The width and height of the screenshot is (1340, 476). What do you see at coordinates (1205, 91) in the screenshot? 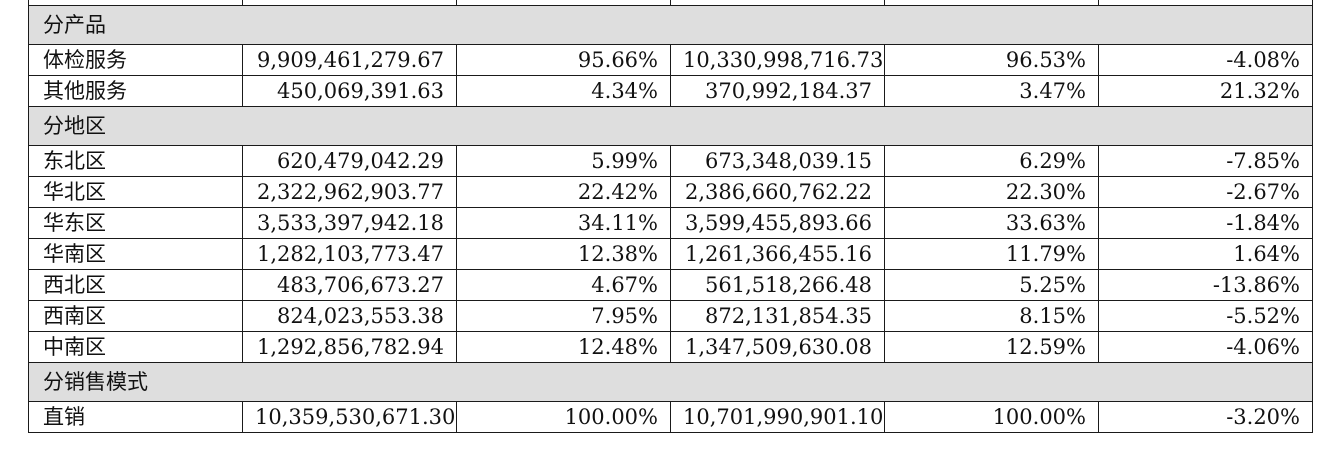
I see `value-cell: 21.32%` at bounding box center [1205, 91].